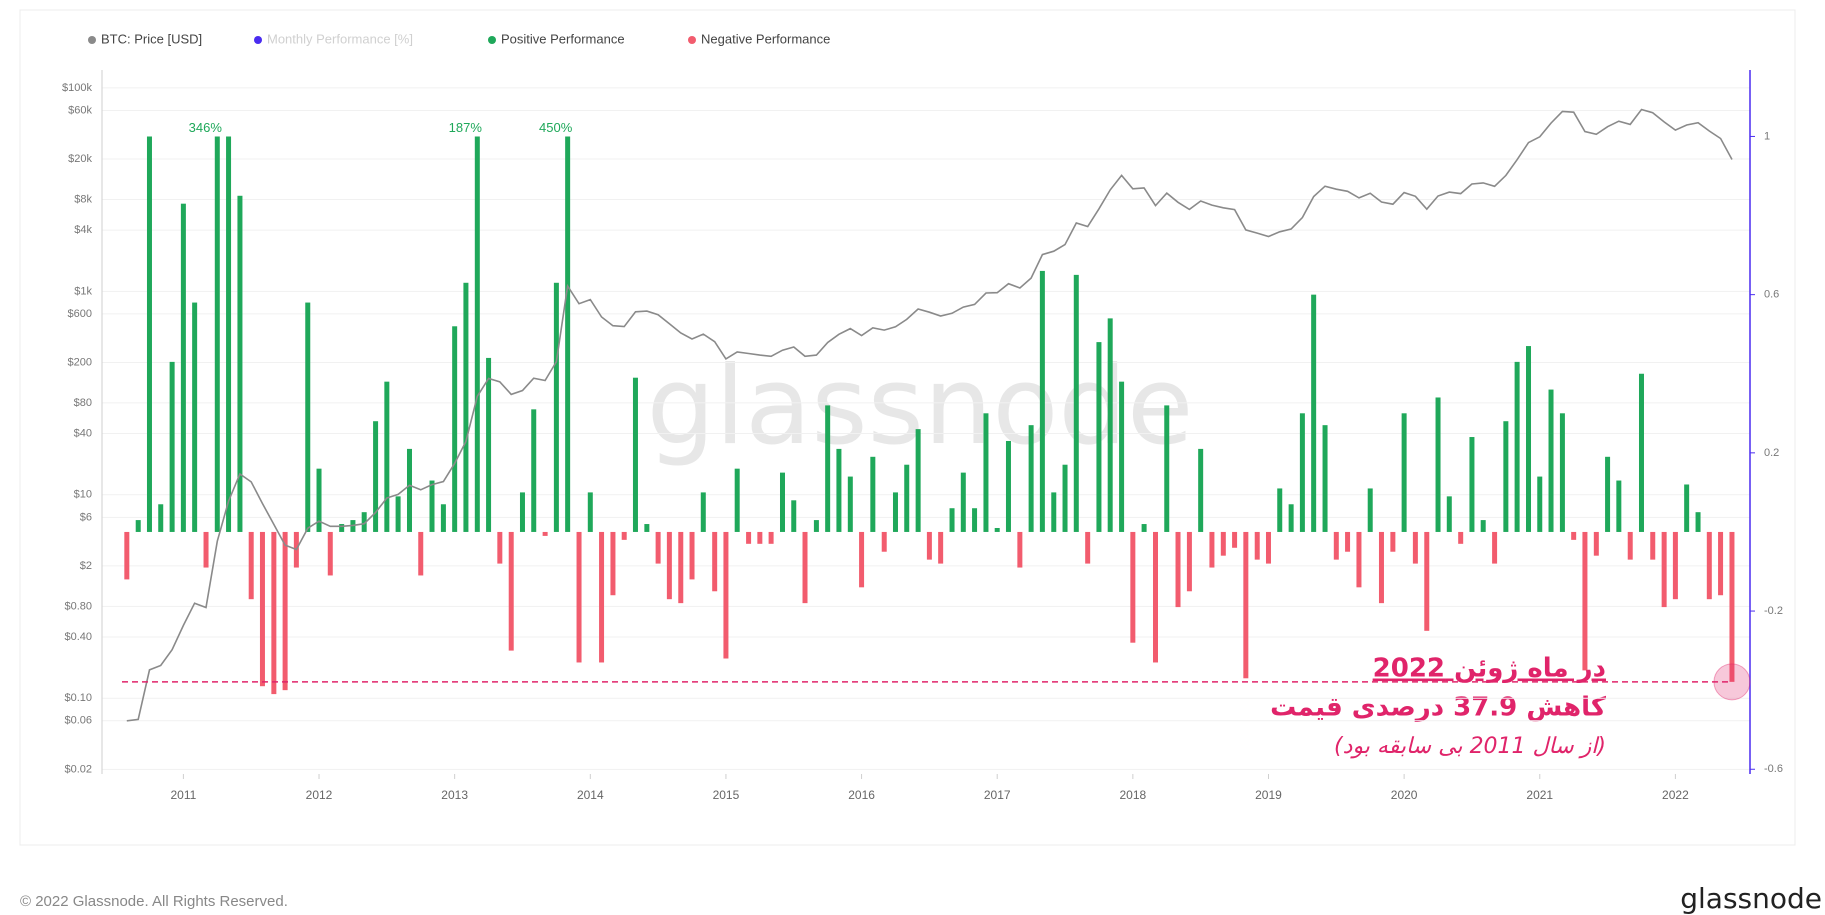  What do you see at coordinates (1773, 611) in the screenshot?
I see `y2-tick-label: -0.2` at bounding box center [1773, 611].